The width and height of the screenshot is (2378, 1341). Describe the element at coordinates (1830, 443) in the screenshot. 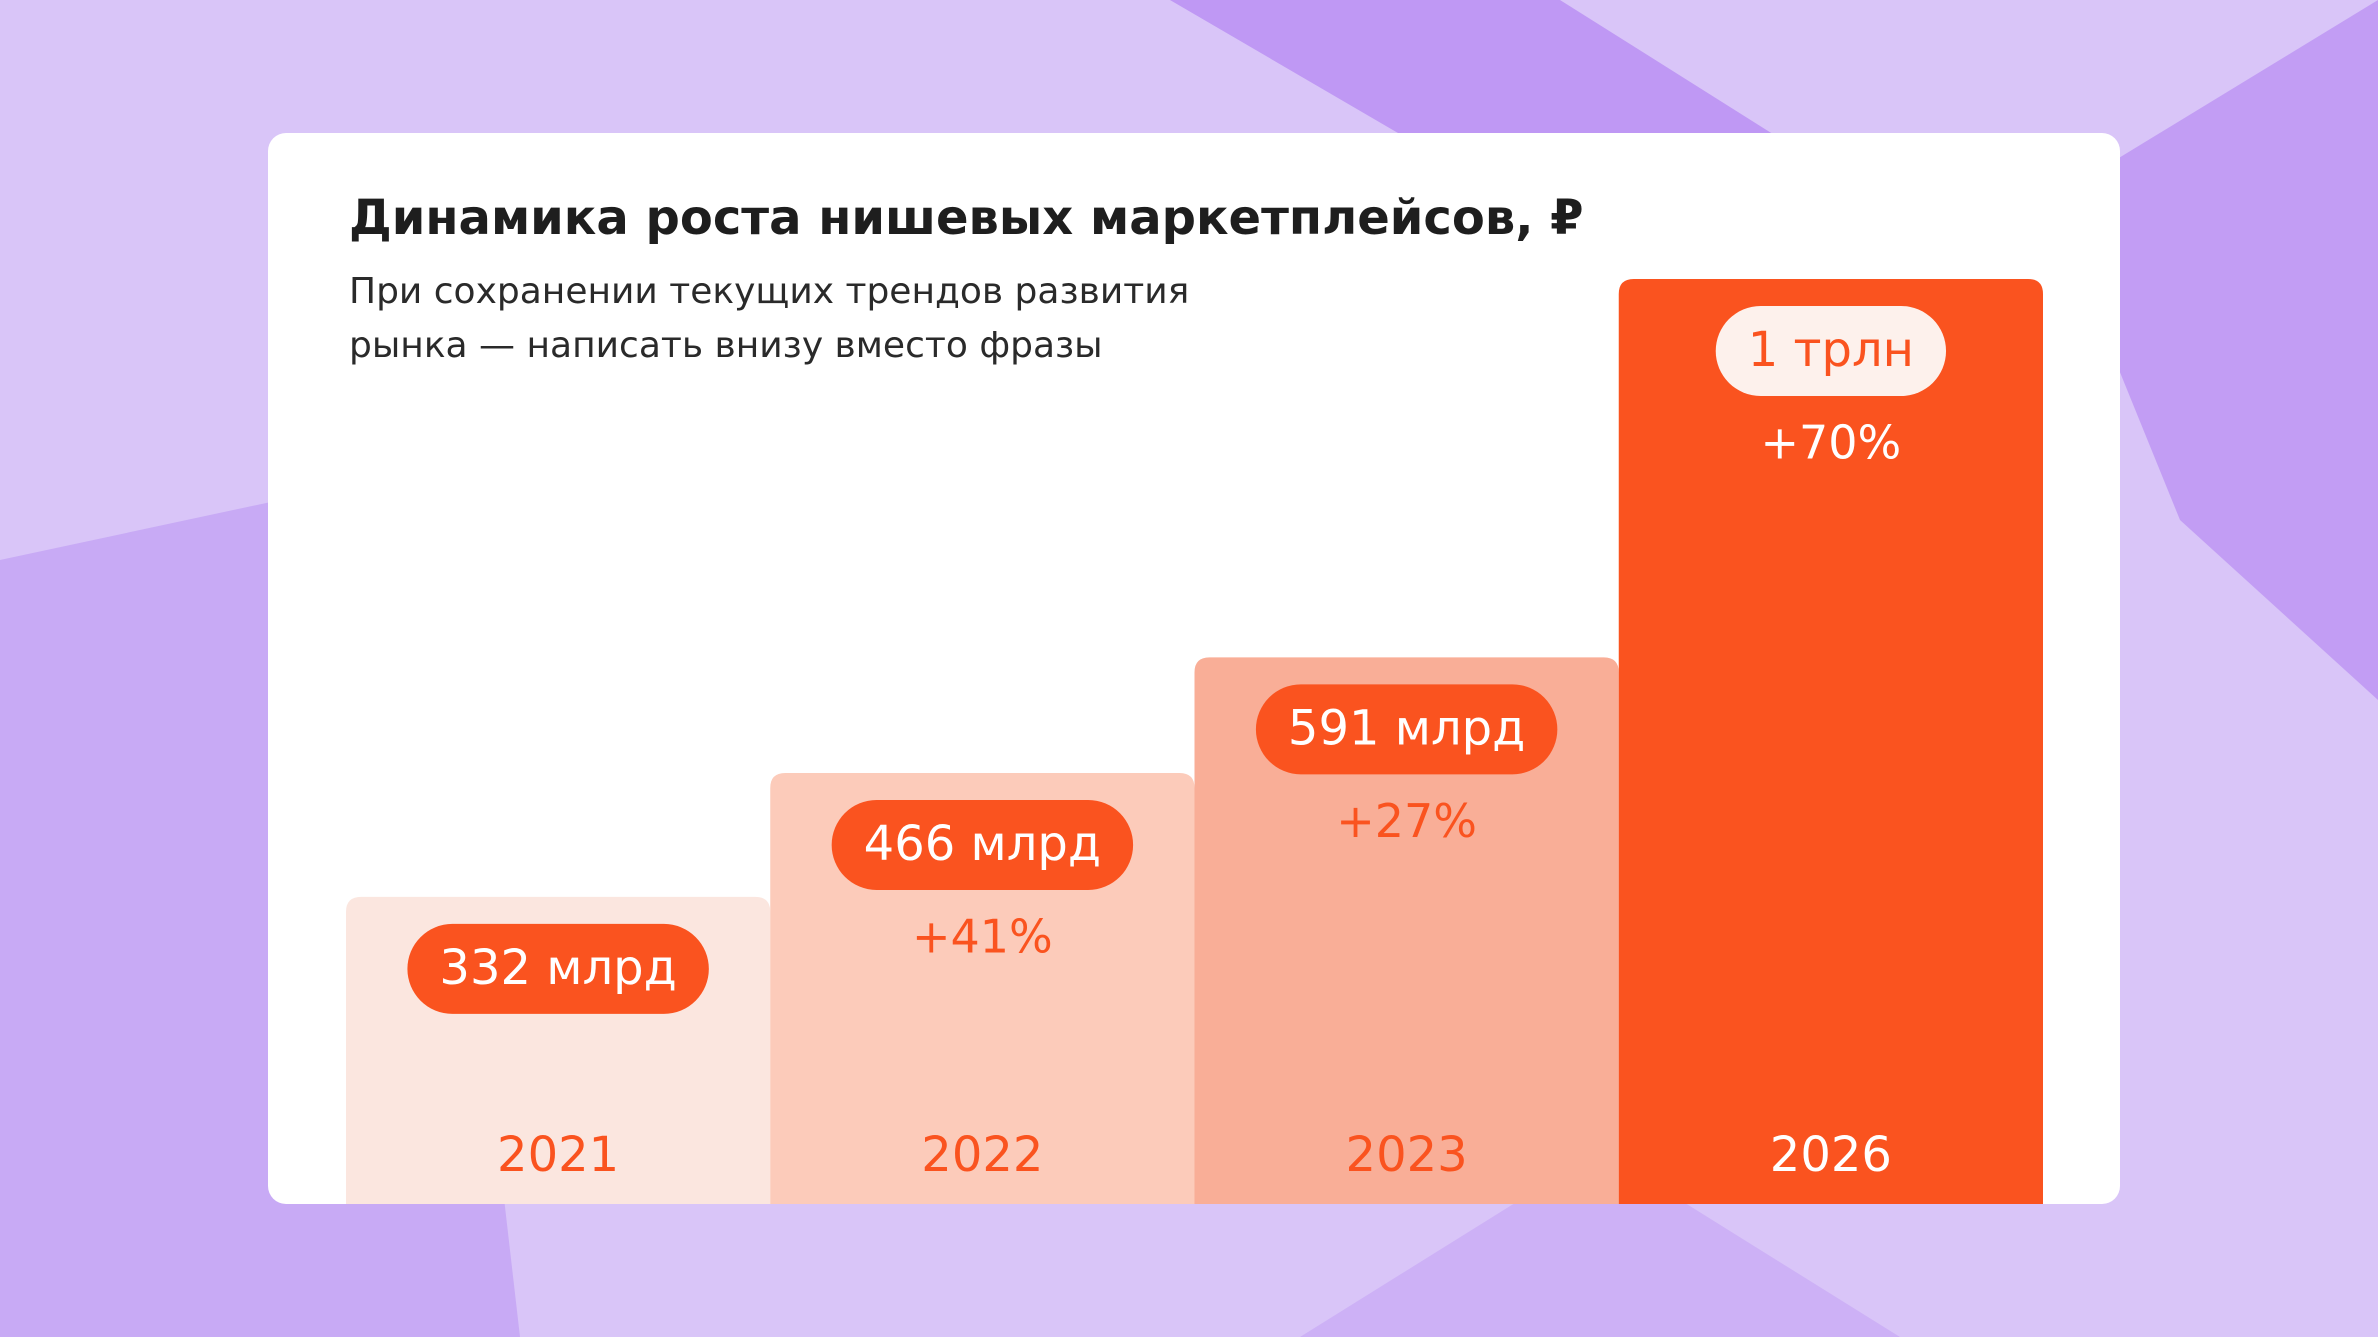

I see `growth-label: +70%` at that location.